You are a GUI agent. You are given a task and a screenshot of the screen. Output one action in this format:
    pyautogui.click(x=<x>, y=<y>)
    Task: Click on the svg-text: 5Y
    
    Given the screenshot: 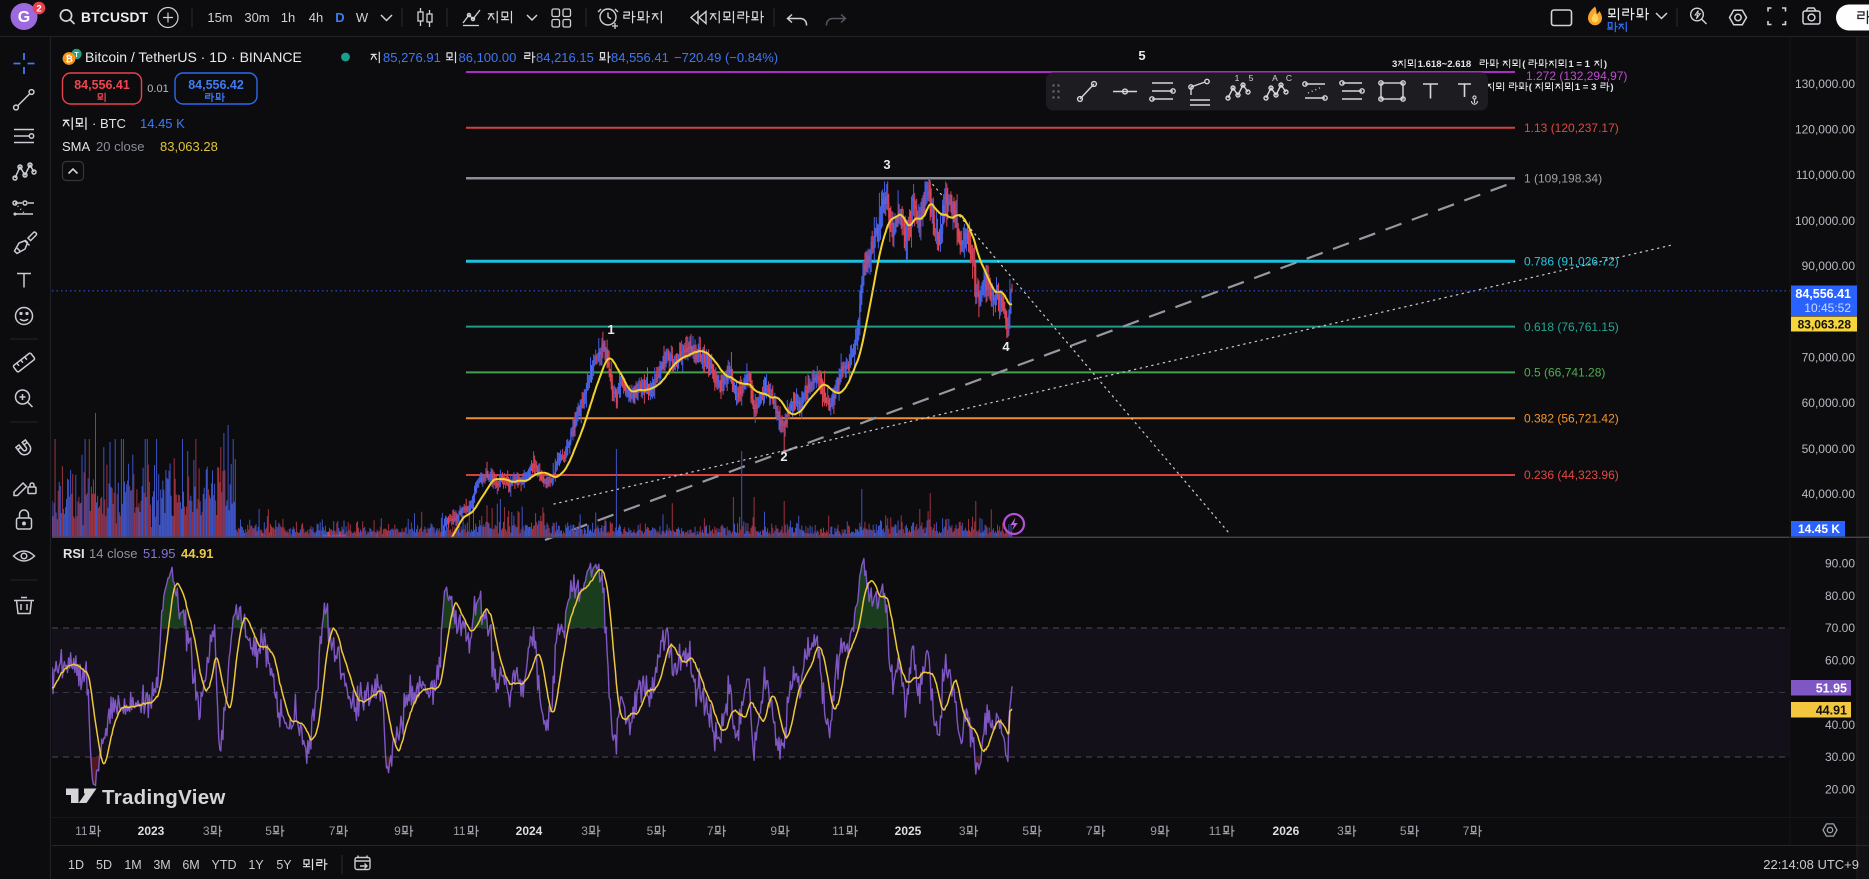 What is the action you would take?
    pyautogui.click(x=284, y=865)
    